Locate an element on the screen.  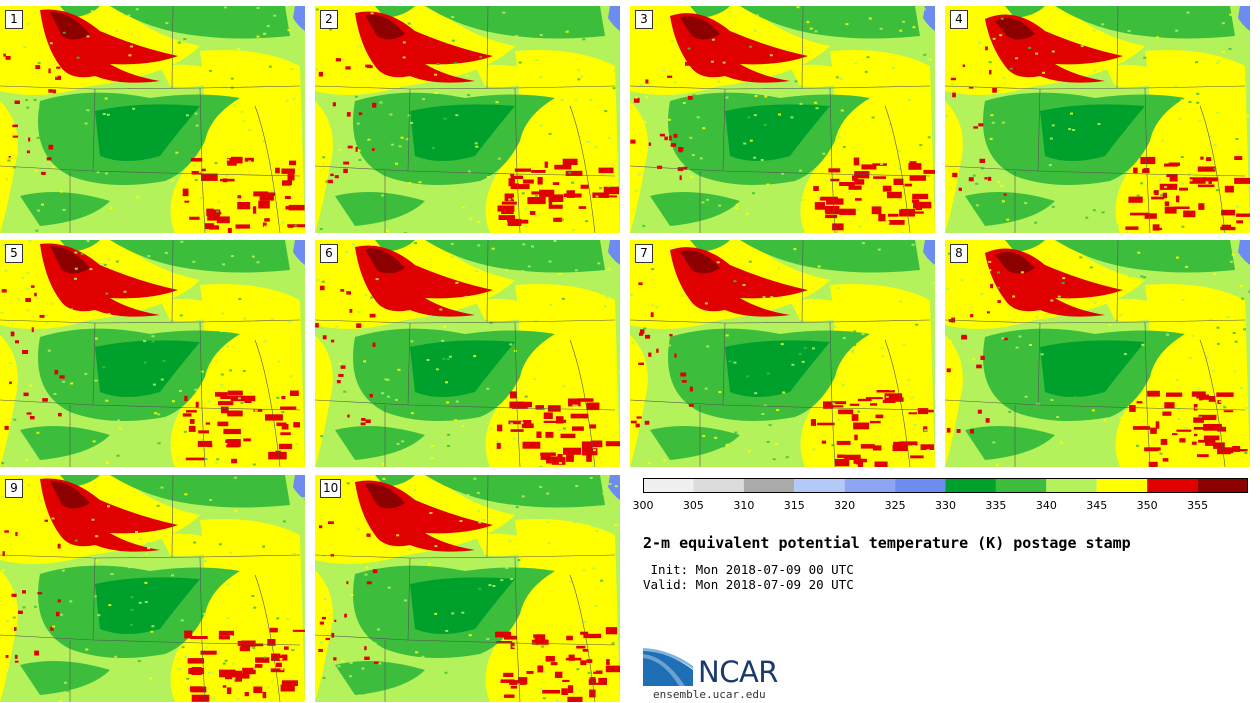
ncar-logo-icon is located at coordinates (668, 667).